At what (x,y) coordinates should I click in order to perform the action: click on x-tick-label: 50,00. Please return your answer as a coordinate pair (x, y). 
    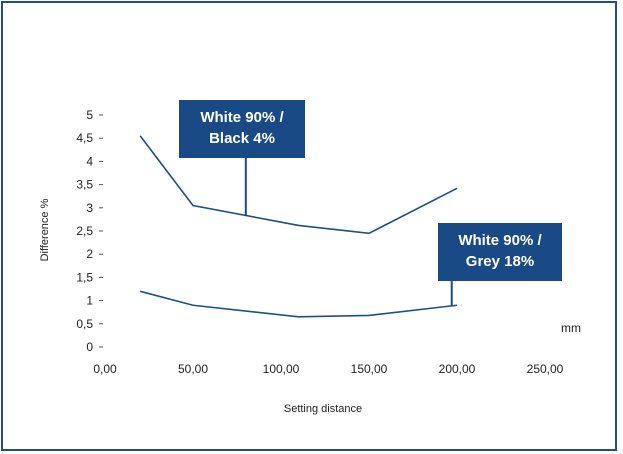
    Looking at the image, I should click on (193, 369).